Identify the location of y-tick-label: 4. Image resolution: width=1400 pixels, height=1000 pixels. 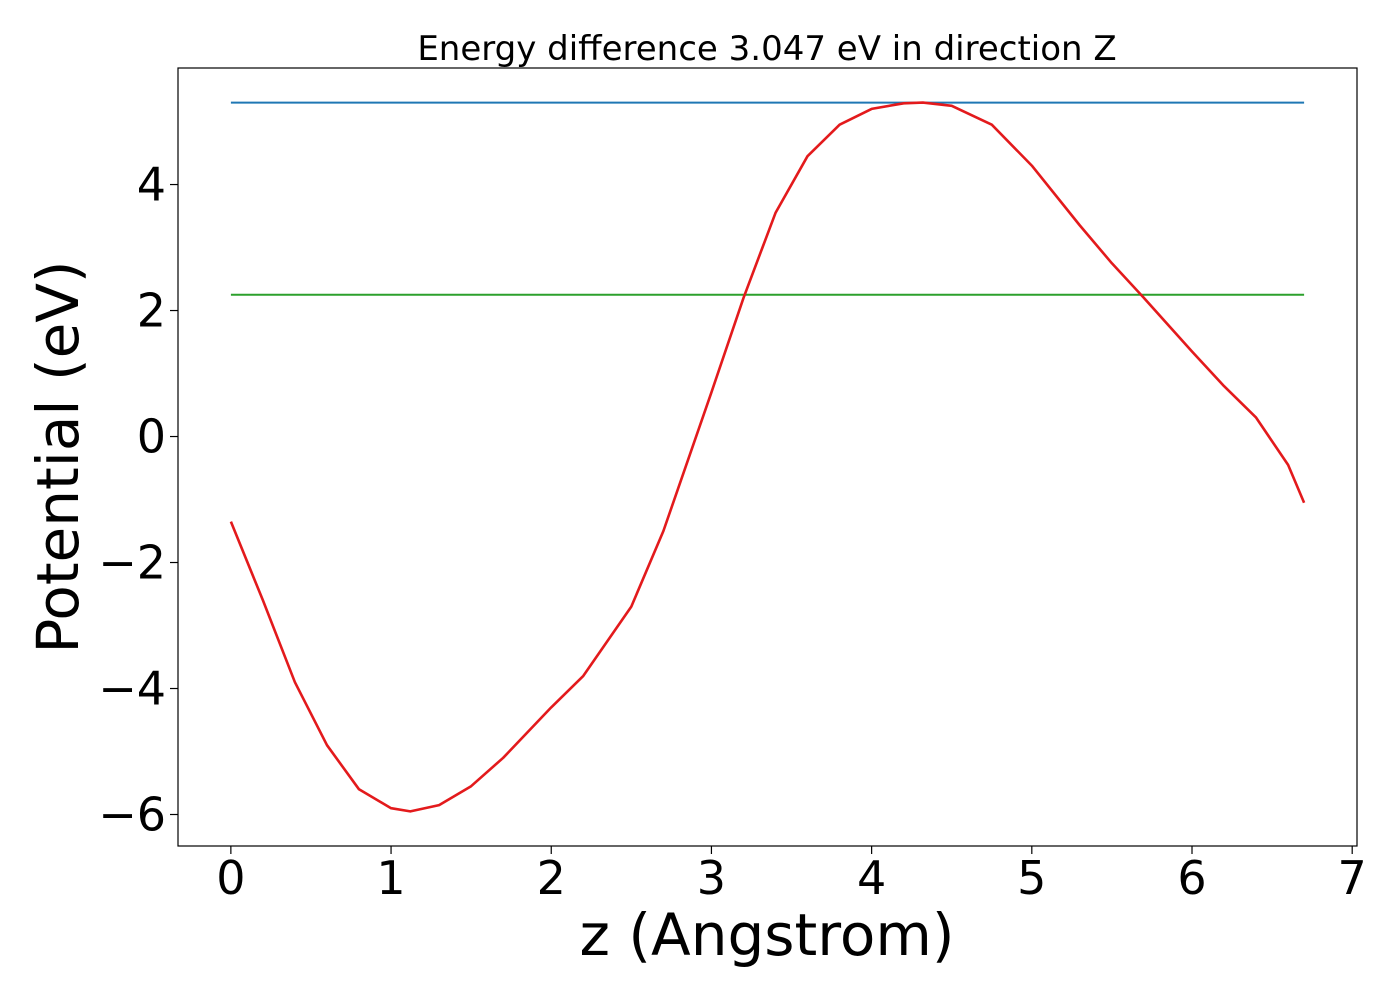
(151, 185).